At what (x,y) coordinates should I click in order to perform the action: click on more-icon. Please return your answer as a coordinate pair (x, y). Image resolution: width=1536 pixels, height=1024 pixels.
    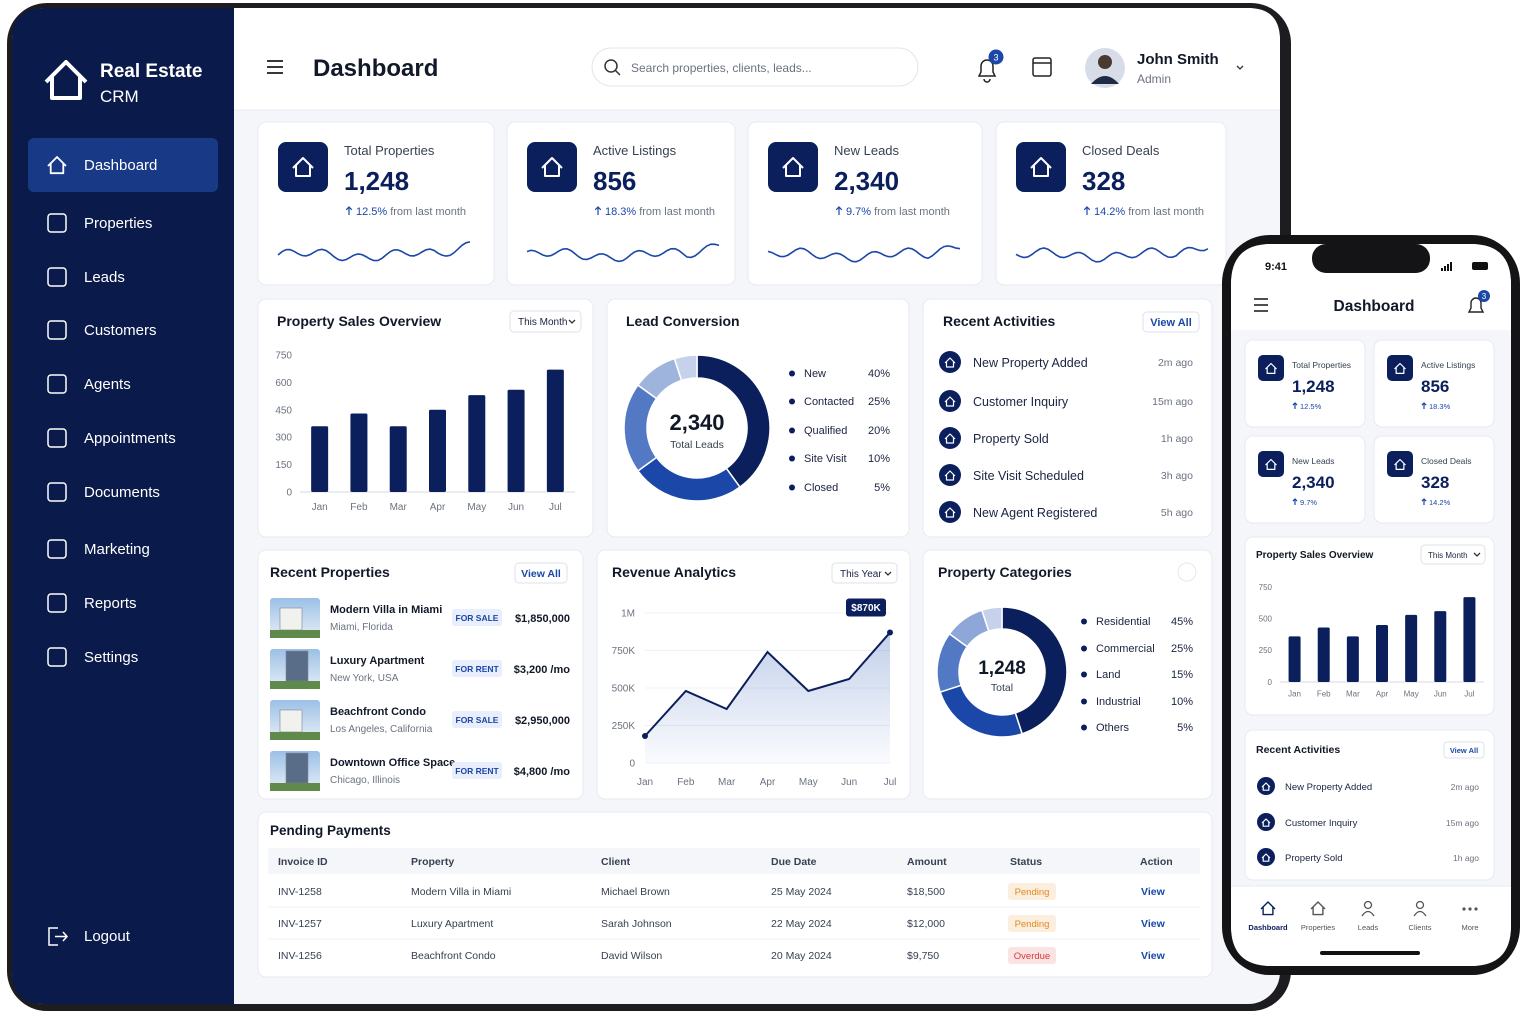
    Looking at the image, I should click on (1464, 909).